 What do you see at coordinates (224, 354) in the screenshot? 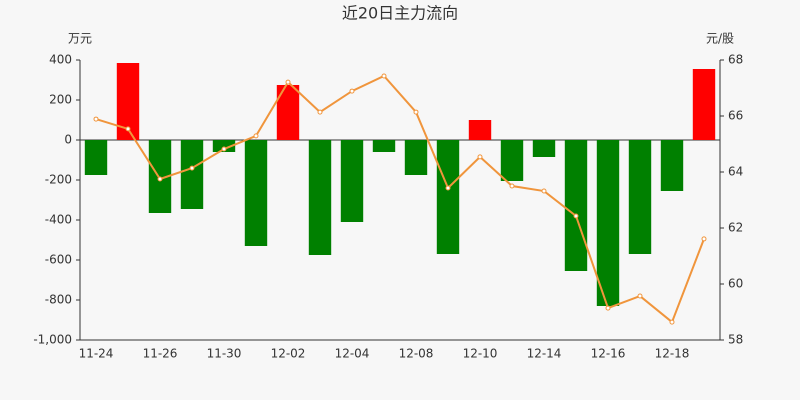
I see `x-tick-label: 11-30` at bounding box center [224, 354].